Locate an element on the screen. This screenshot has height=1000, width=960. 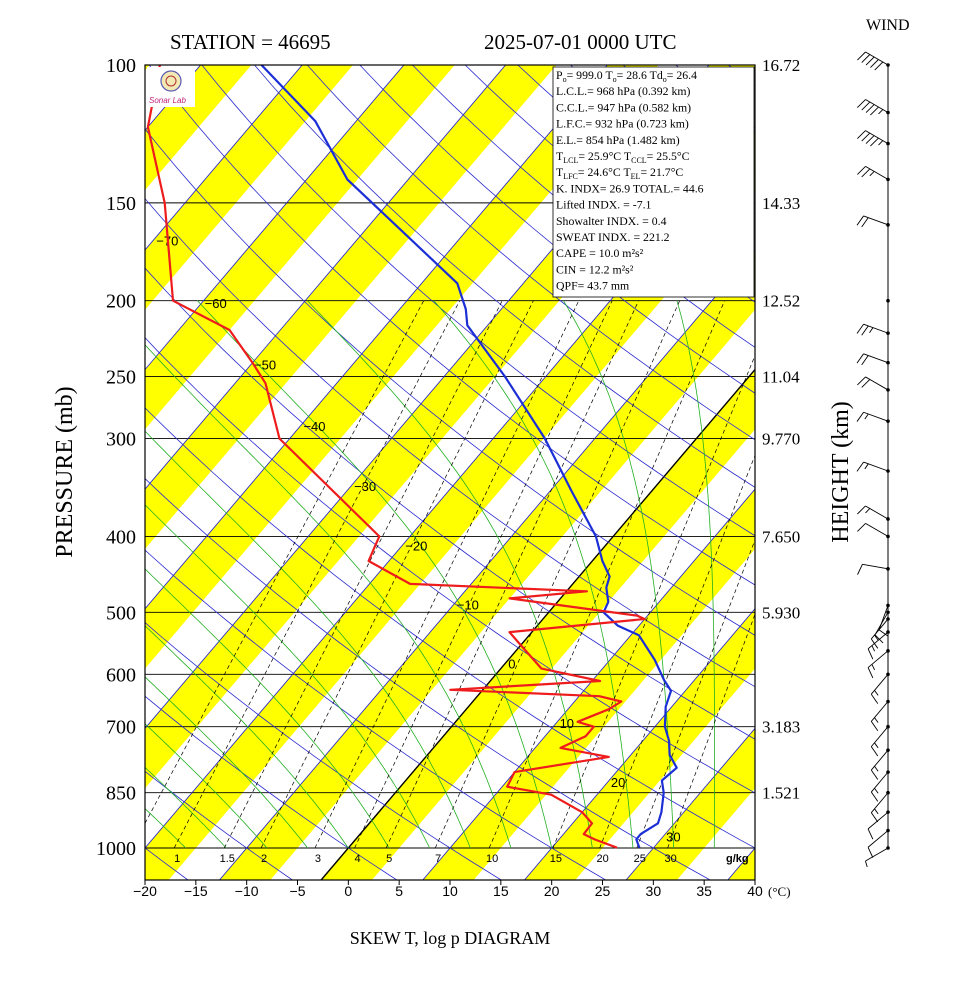
index-line: Lifted INDX. = -7.1 is located at coordinates (604, 205).